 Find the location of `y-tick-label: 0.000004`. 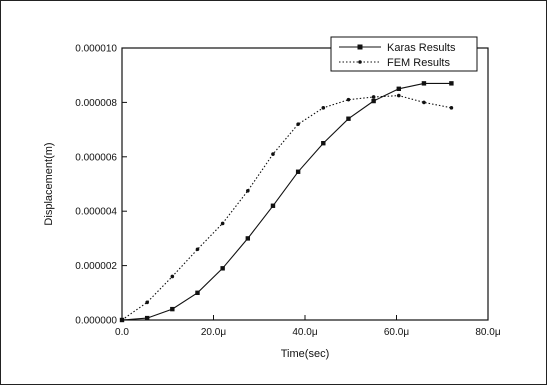

y-tick-label: 0.000004 is located at coordinates (96, 212).